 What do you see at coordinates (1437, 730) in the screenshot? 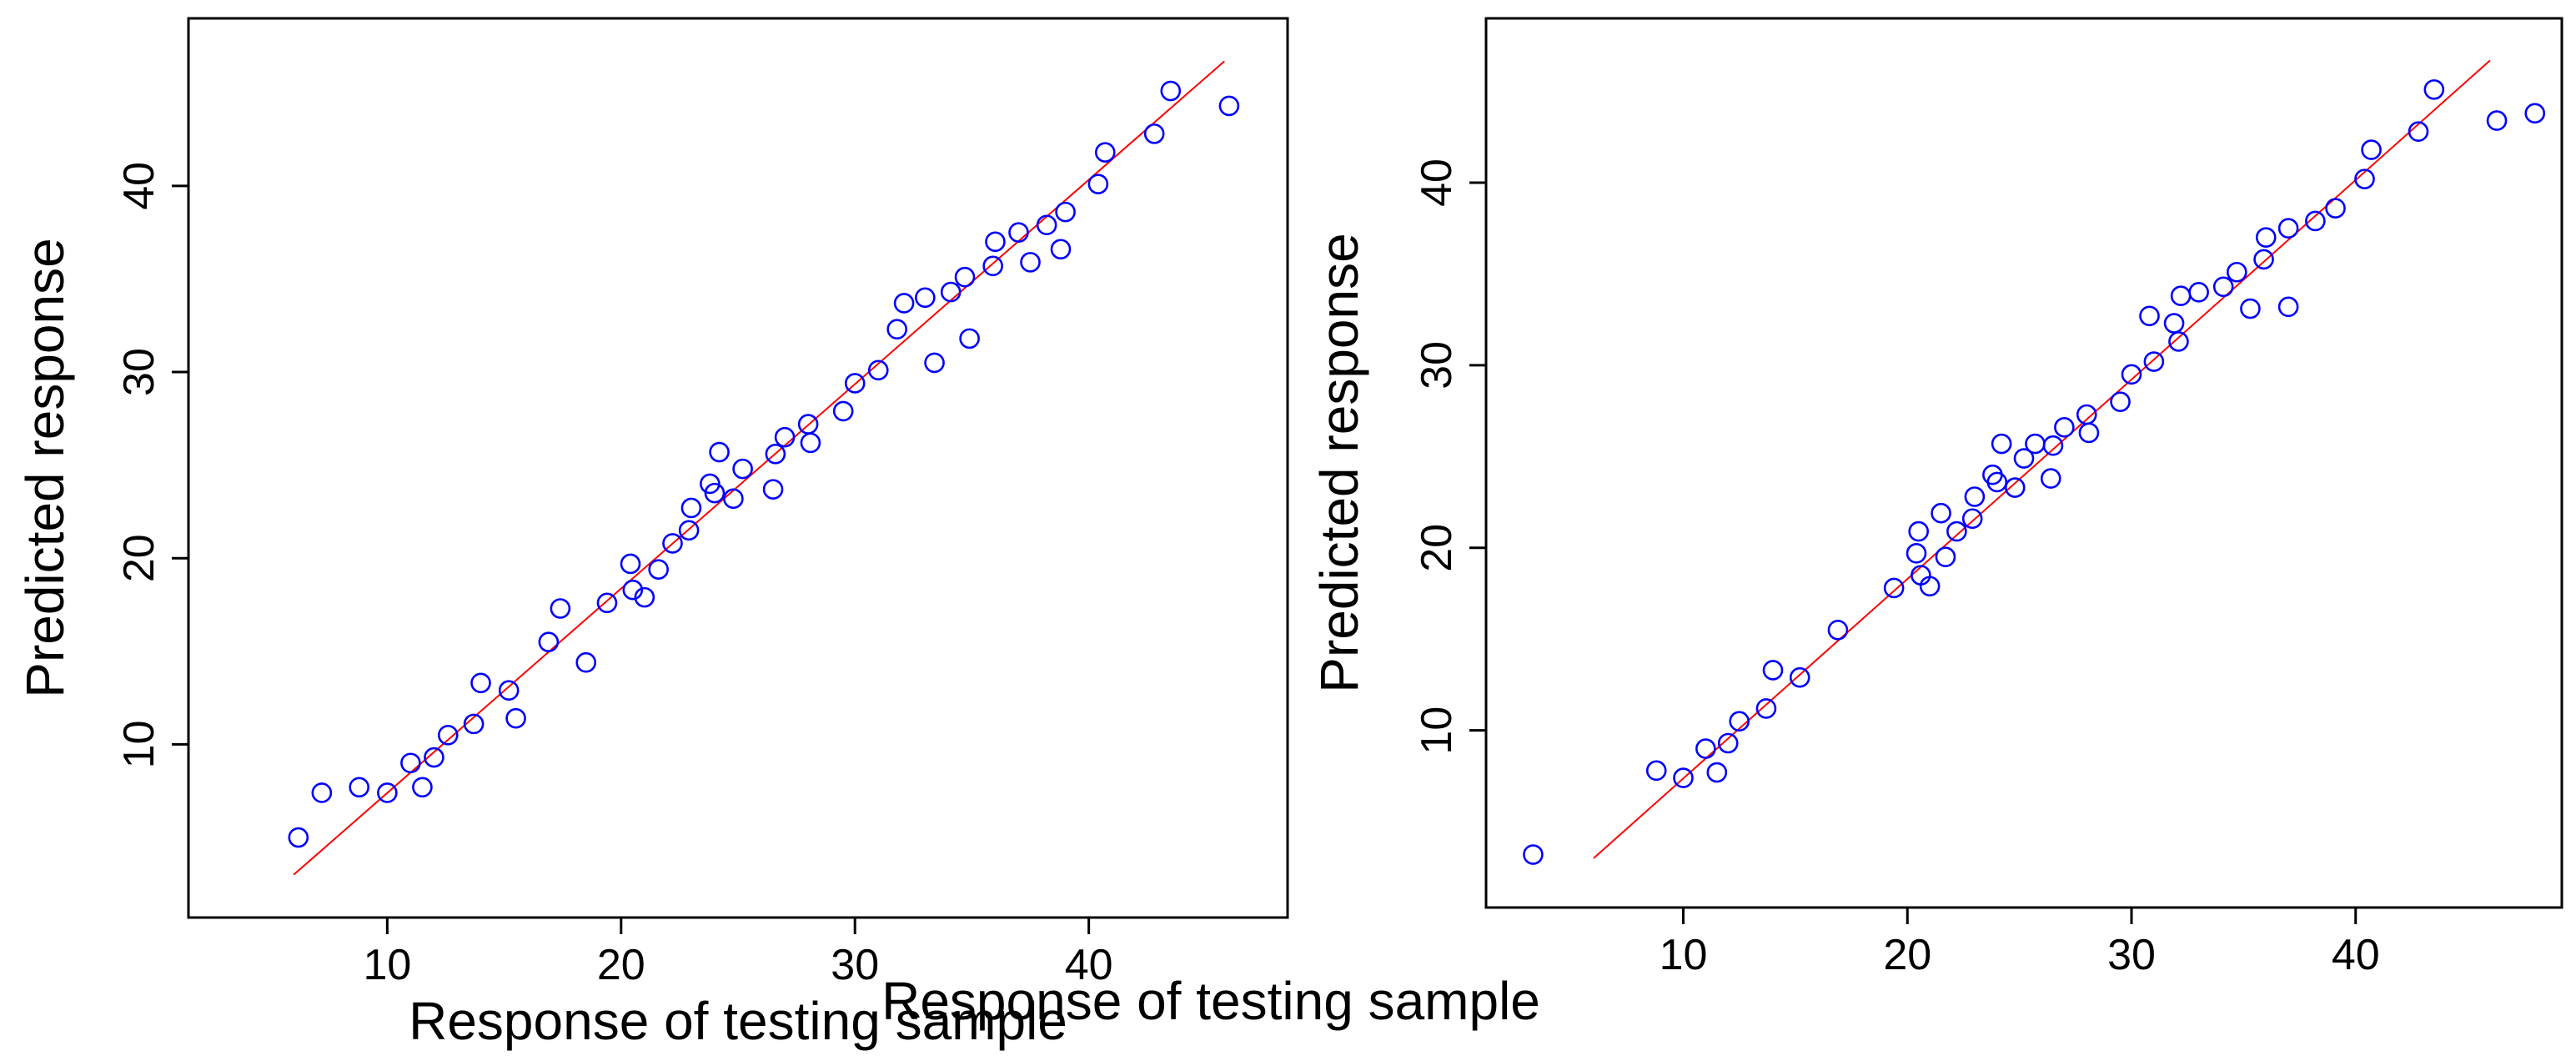
I see `y-tick-label: 10` at bounding box center [1437, 730].